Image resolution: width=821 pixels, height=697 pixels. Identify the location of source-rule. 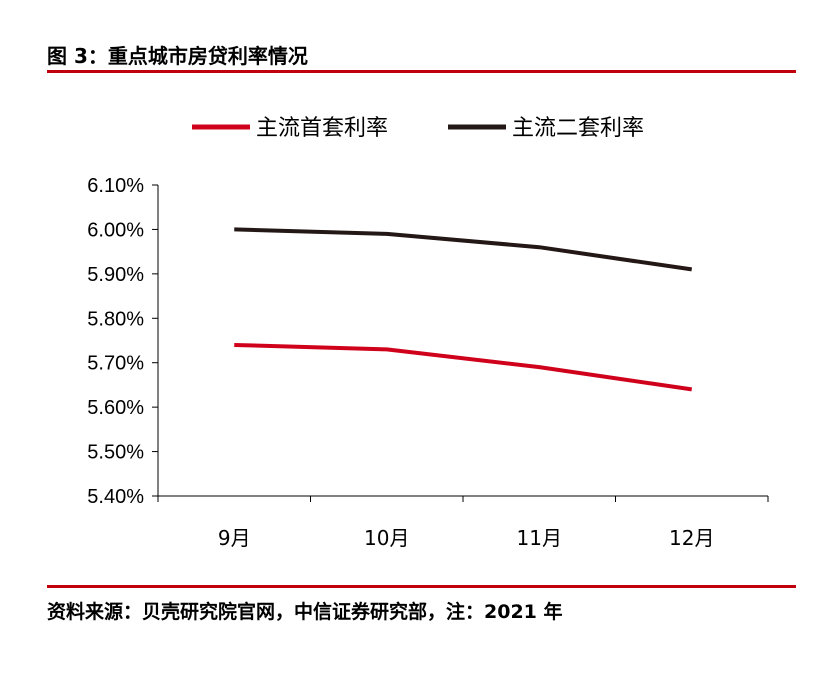
(421, 586).